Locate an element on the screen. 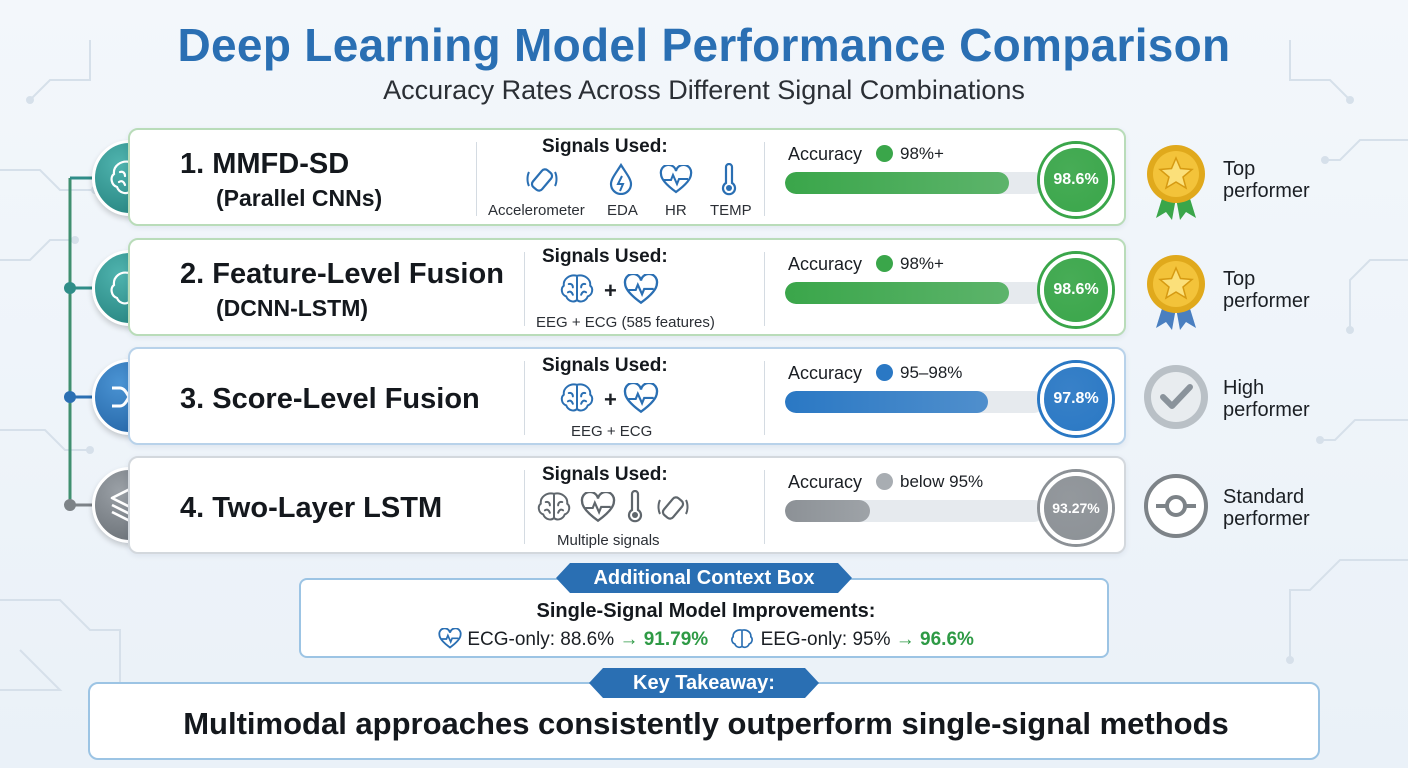 The width and height of the screenshot is (1408, 768). signals-caption: EEG + ECG (585 features) is located at coordinates (625, 322).